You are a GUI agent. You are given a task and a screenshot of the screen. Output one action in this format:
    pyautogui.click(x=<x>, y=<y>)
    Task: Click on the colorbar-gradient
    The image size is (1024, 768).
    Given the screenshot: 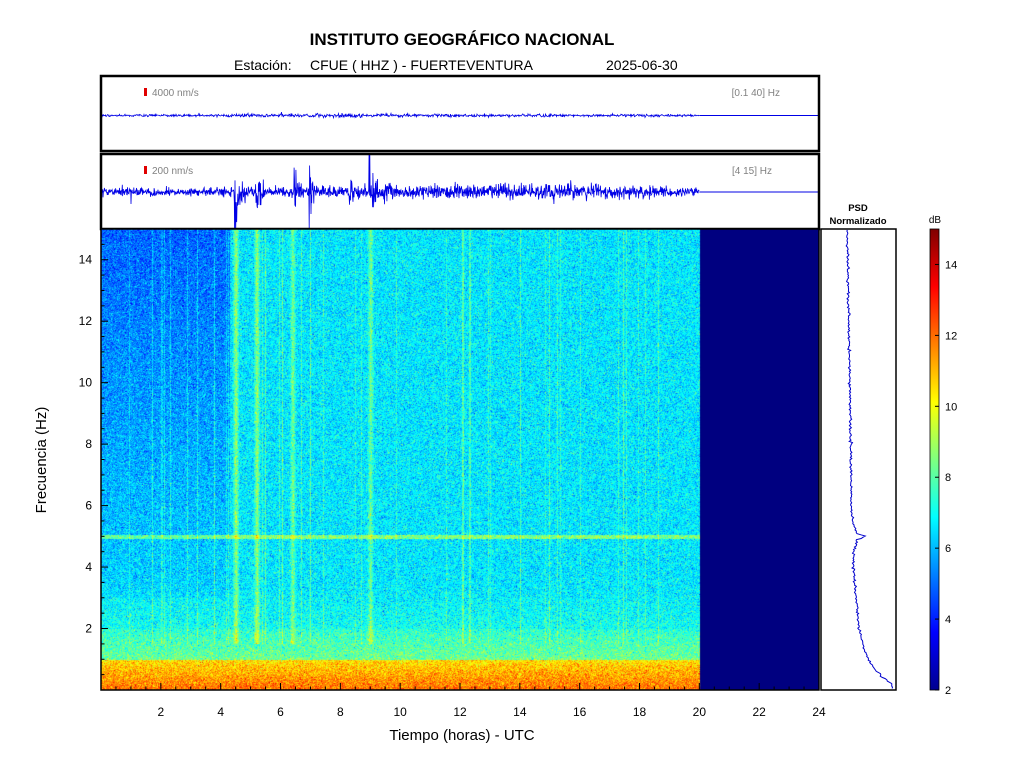 What is the action you would take?
    pyautogui.click(x=934, y=459)
    